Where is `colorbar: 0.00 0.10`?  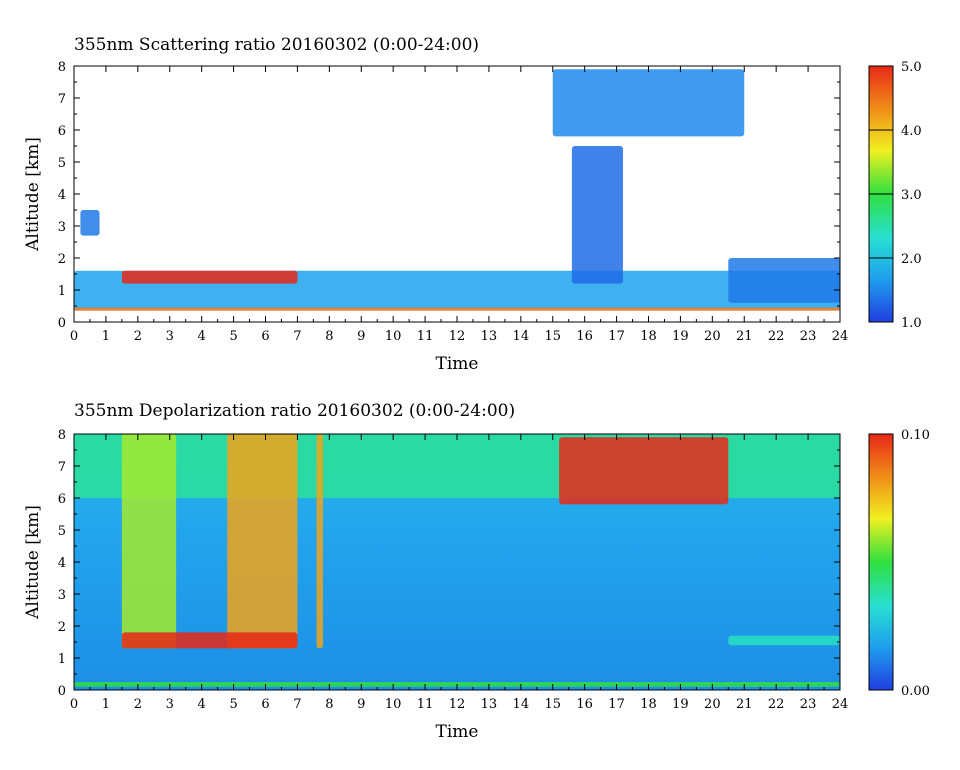
colorbar: 0.00 0.10 is located at coordinates (899, 563).